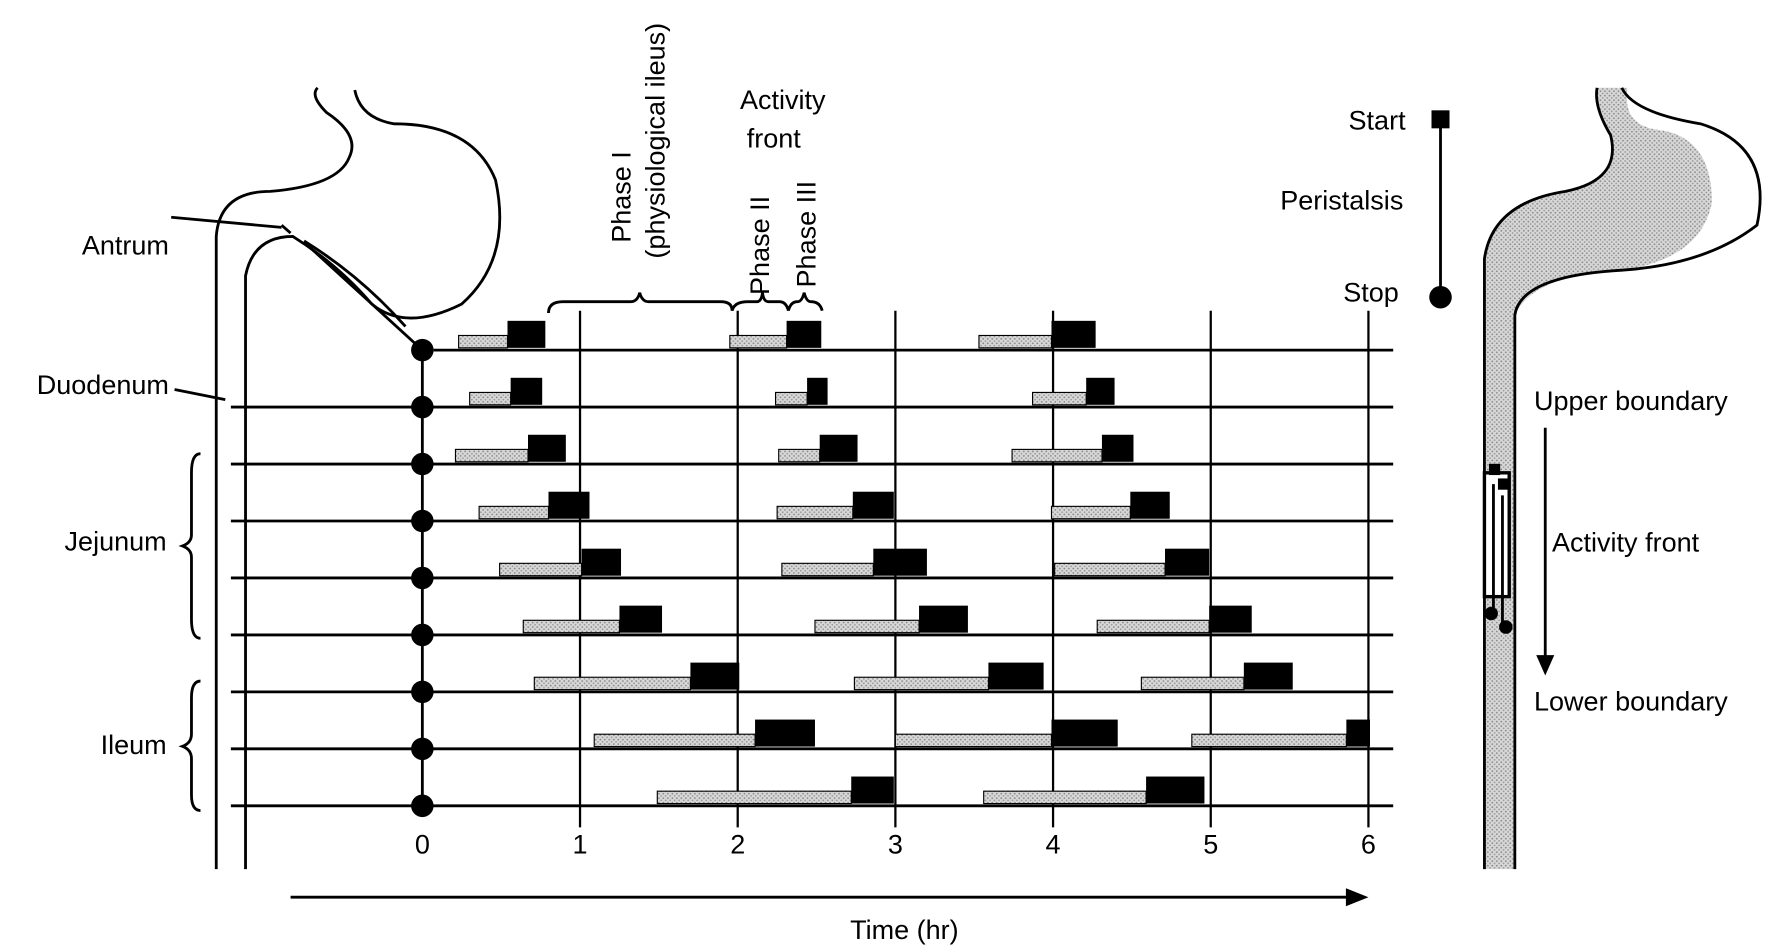 This screenshot has width=1766, height=949. What do you see at coordinates (1631, 401) in the screenshot?
I see `right-label: Upper boundary` at bounding box center [1631, 401].